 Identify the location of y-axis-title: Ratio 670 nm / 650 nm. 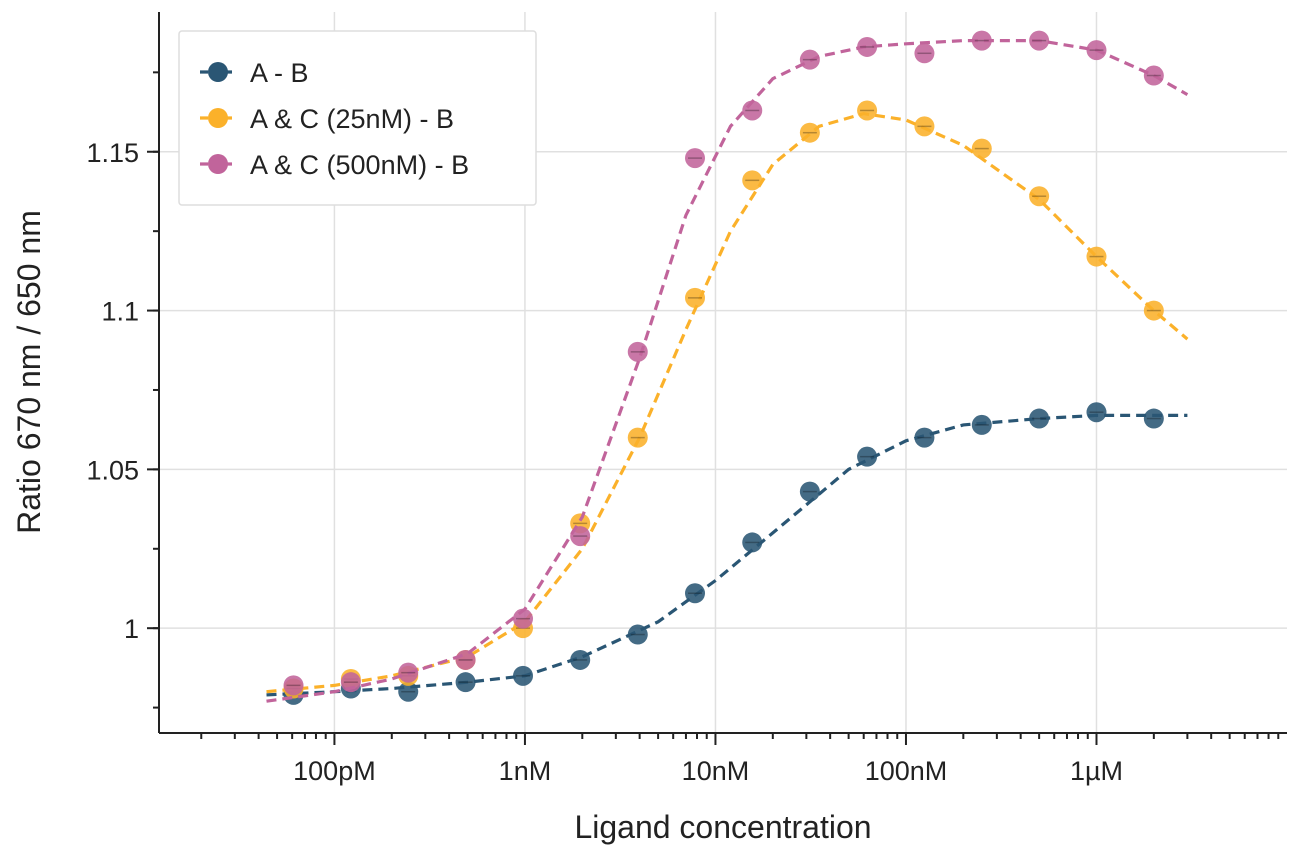
(29, 372).